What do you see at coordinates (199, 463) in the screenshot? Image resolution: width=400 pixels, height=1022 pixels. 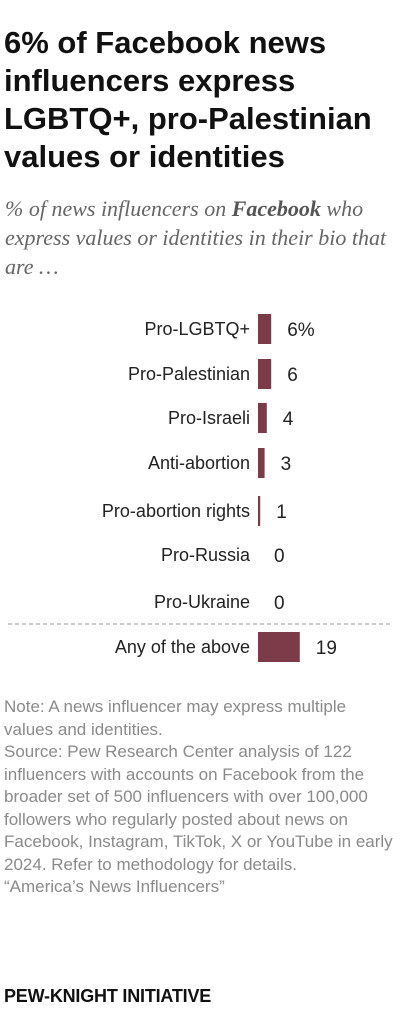 I see `category-label-anti-abortion: Anti-abortion` at bounding box center [199, 463].